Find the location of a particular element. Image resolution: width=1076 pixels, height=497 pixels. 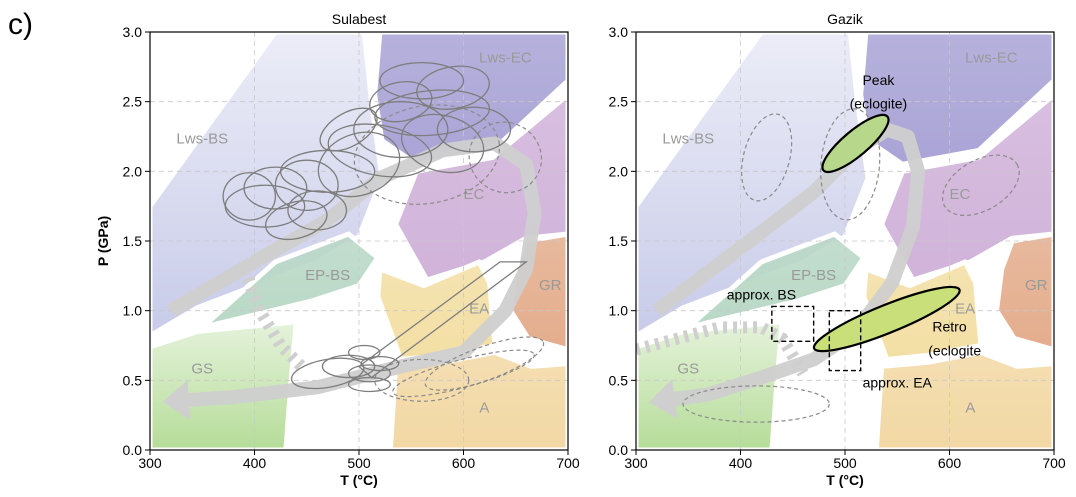

facies-gs-region is located at coordinates (224, 384).